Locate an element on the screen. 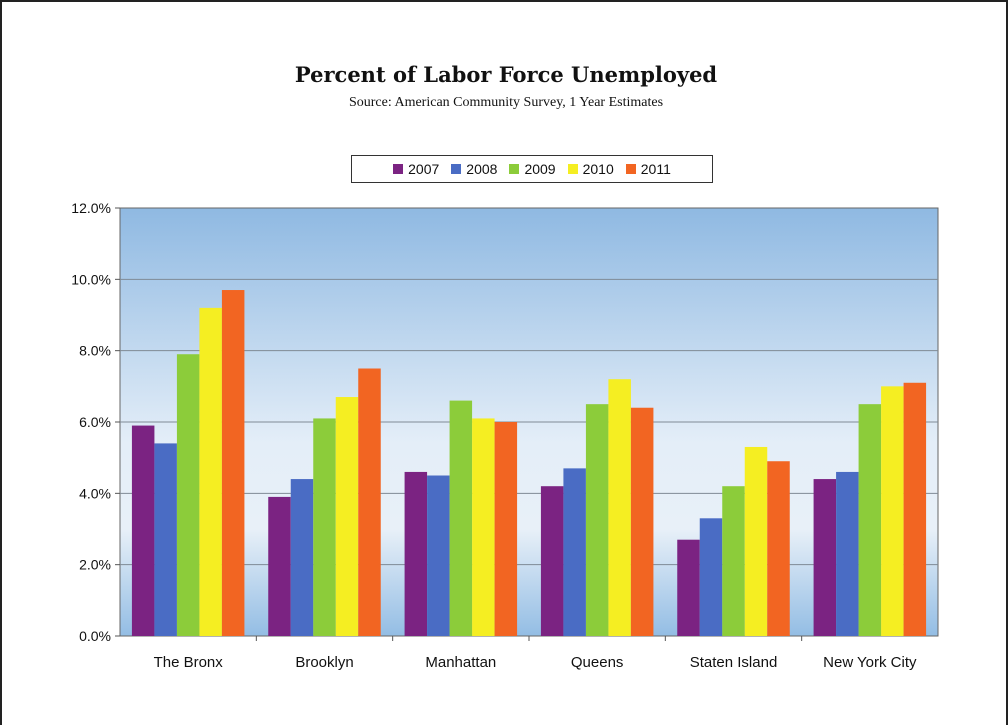 Image resolution: width=1008 pixels, height=727 pixels. chart-title: Percent of Labor Force Unemployed is located at coordinates (506, 74).